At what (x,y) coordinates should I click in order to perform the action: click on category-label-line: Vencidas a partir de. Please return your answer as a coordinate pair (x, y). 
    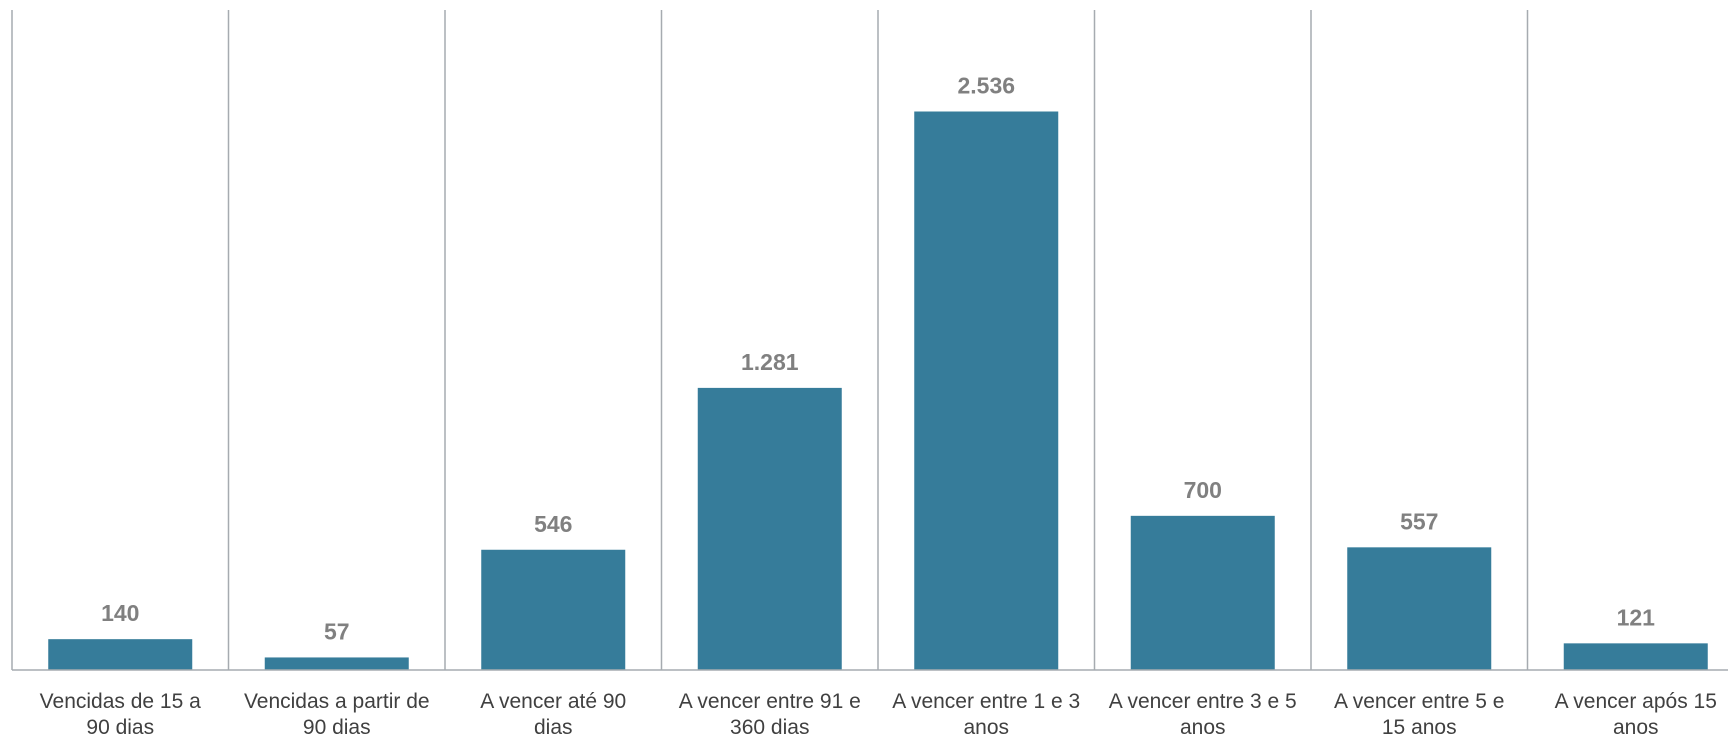
    Looking at the image, I should click on (337, 701).